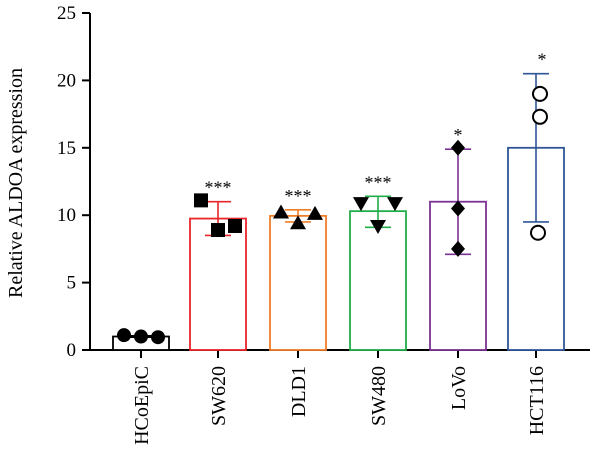 This screenshot has width=600, height=465. I want to click on y-tick-label: 10, so click(66, 215).